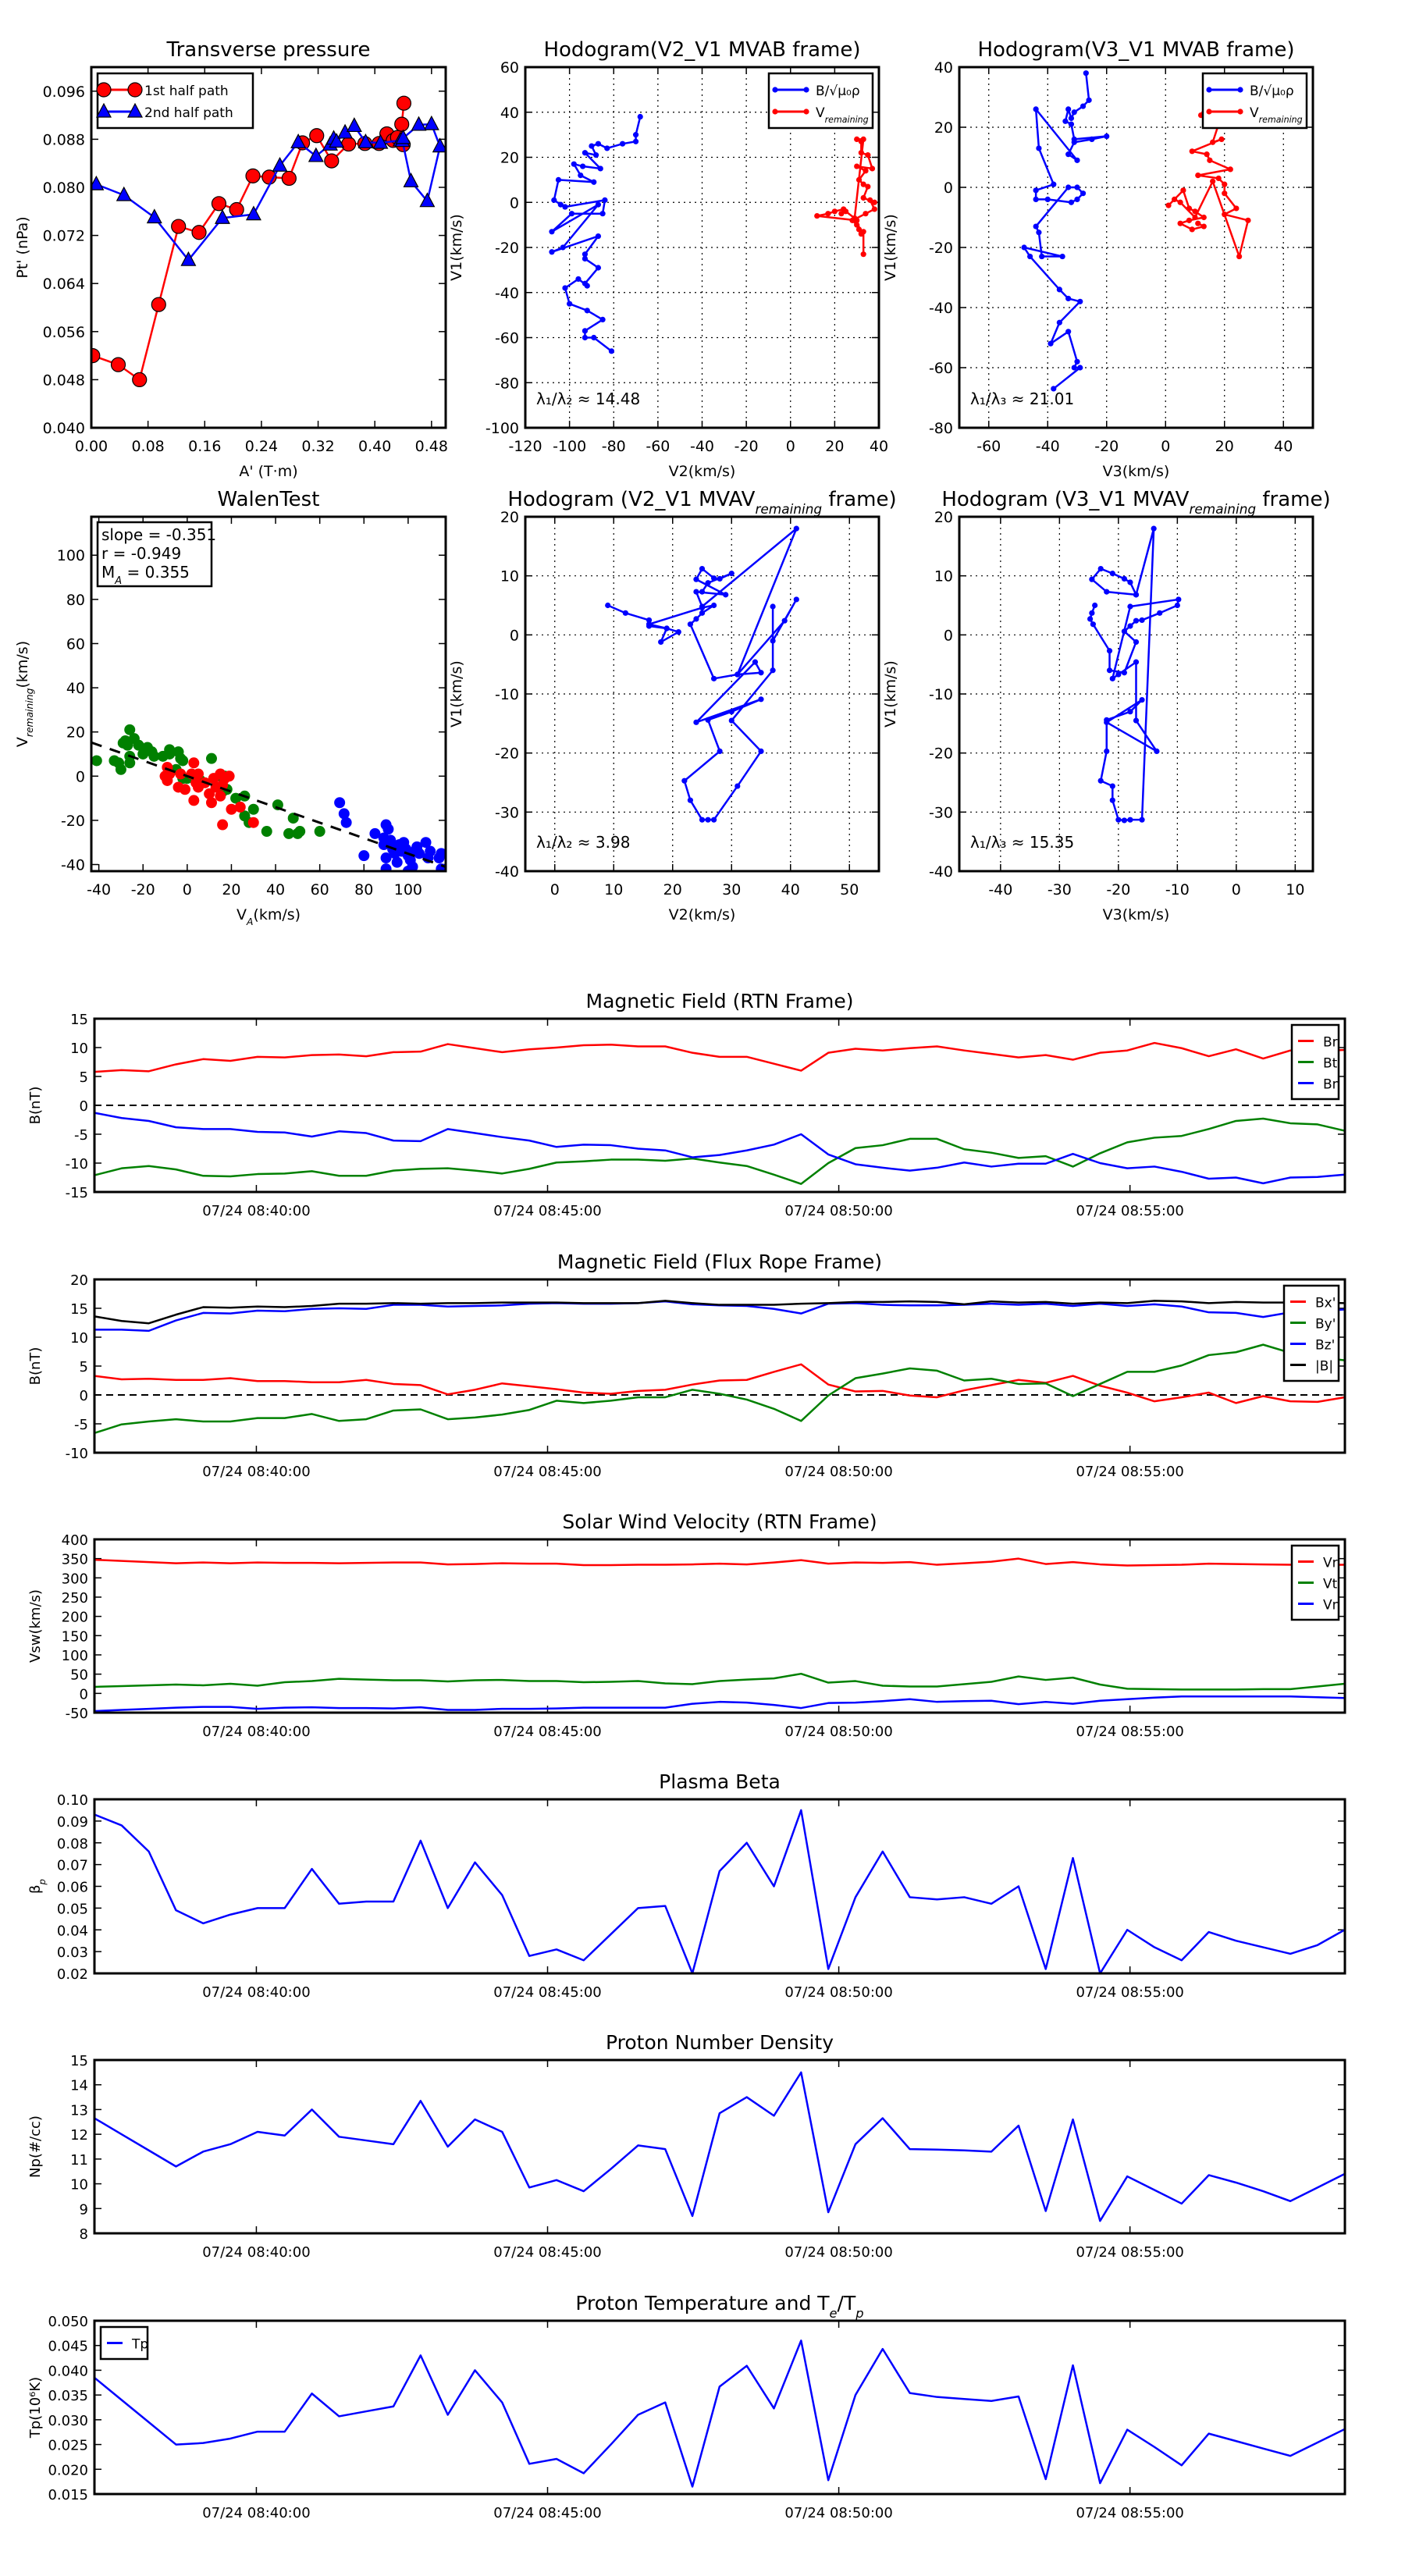 Image resolution: width=1405 pixels, height=2576 pixels. Describe the element at coordinates (76, 600) in the screenshot. I see `y-tick-label: 80` at that location.